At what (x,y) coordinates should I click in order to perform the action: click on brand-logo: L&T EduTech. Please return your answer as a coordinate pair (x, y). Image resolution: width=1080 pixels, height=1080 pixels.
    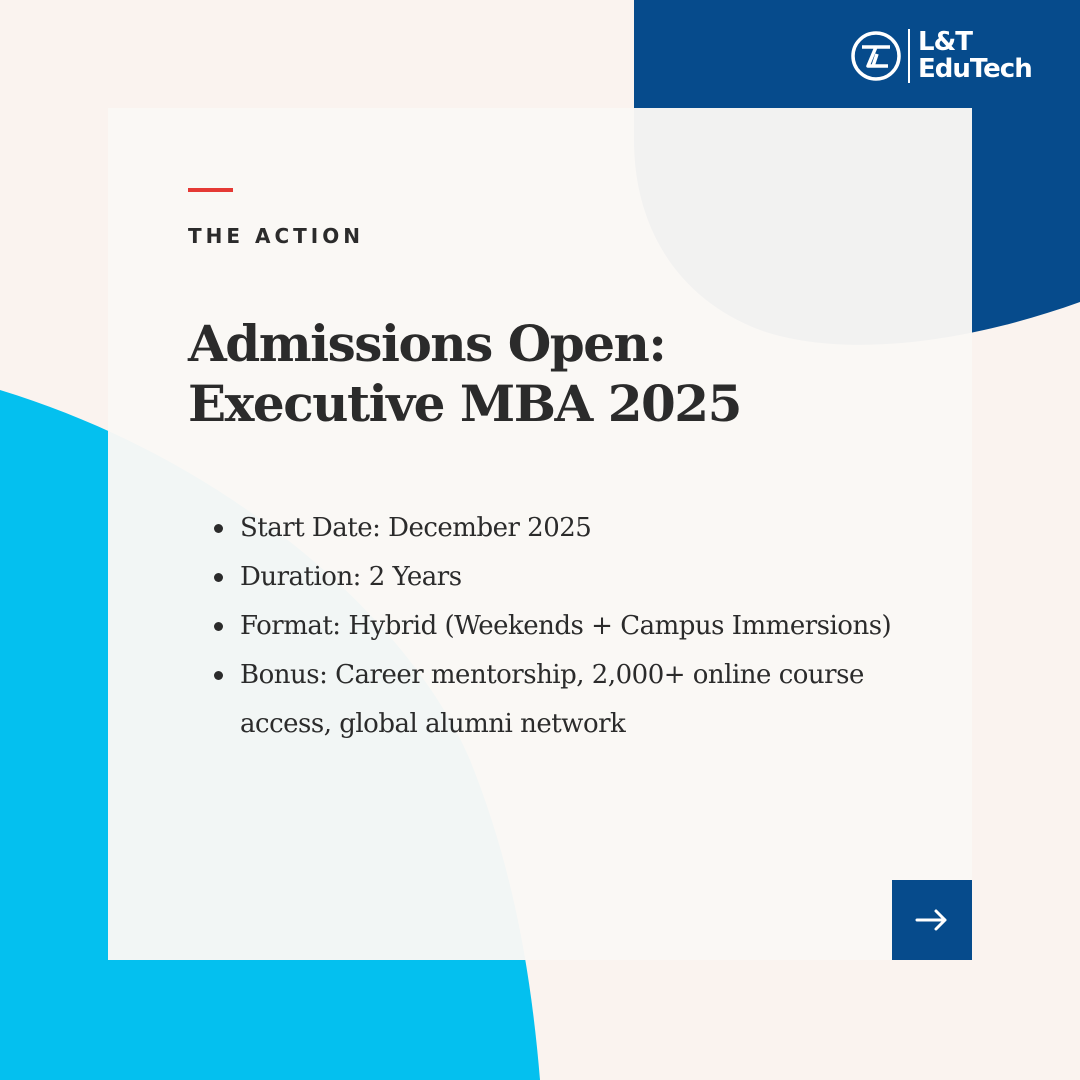
    Looking at the image, I should click on (941, 55).